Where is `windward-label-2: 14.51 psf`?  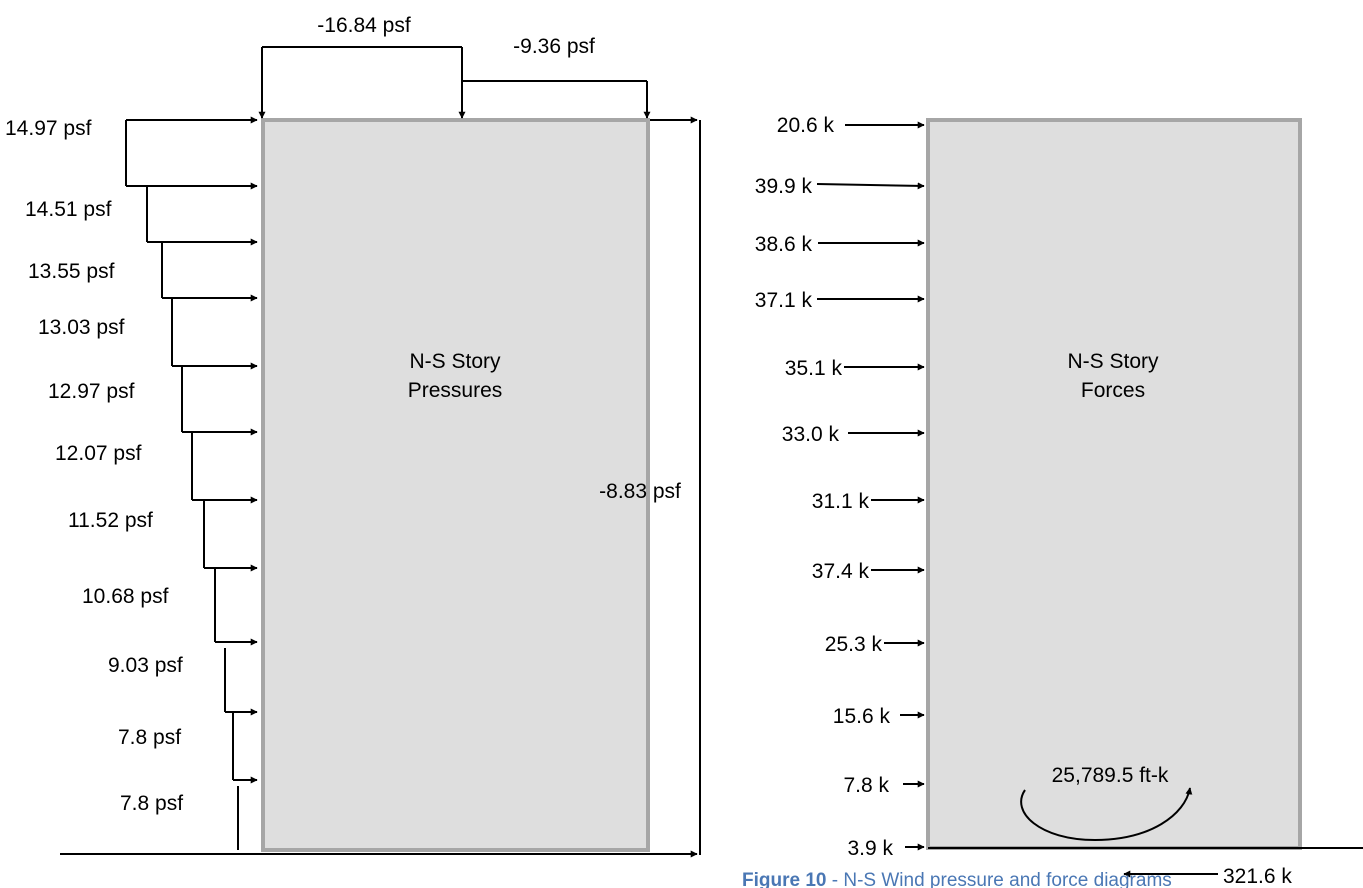
windward-label-2: 14.51 psf is located at coordinates (68, 209).